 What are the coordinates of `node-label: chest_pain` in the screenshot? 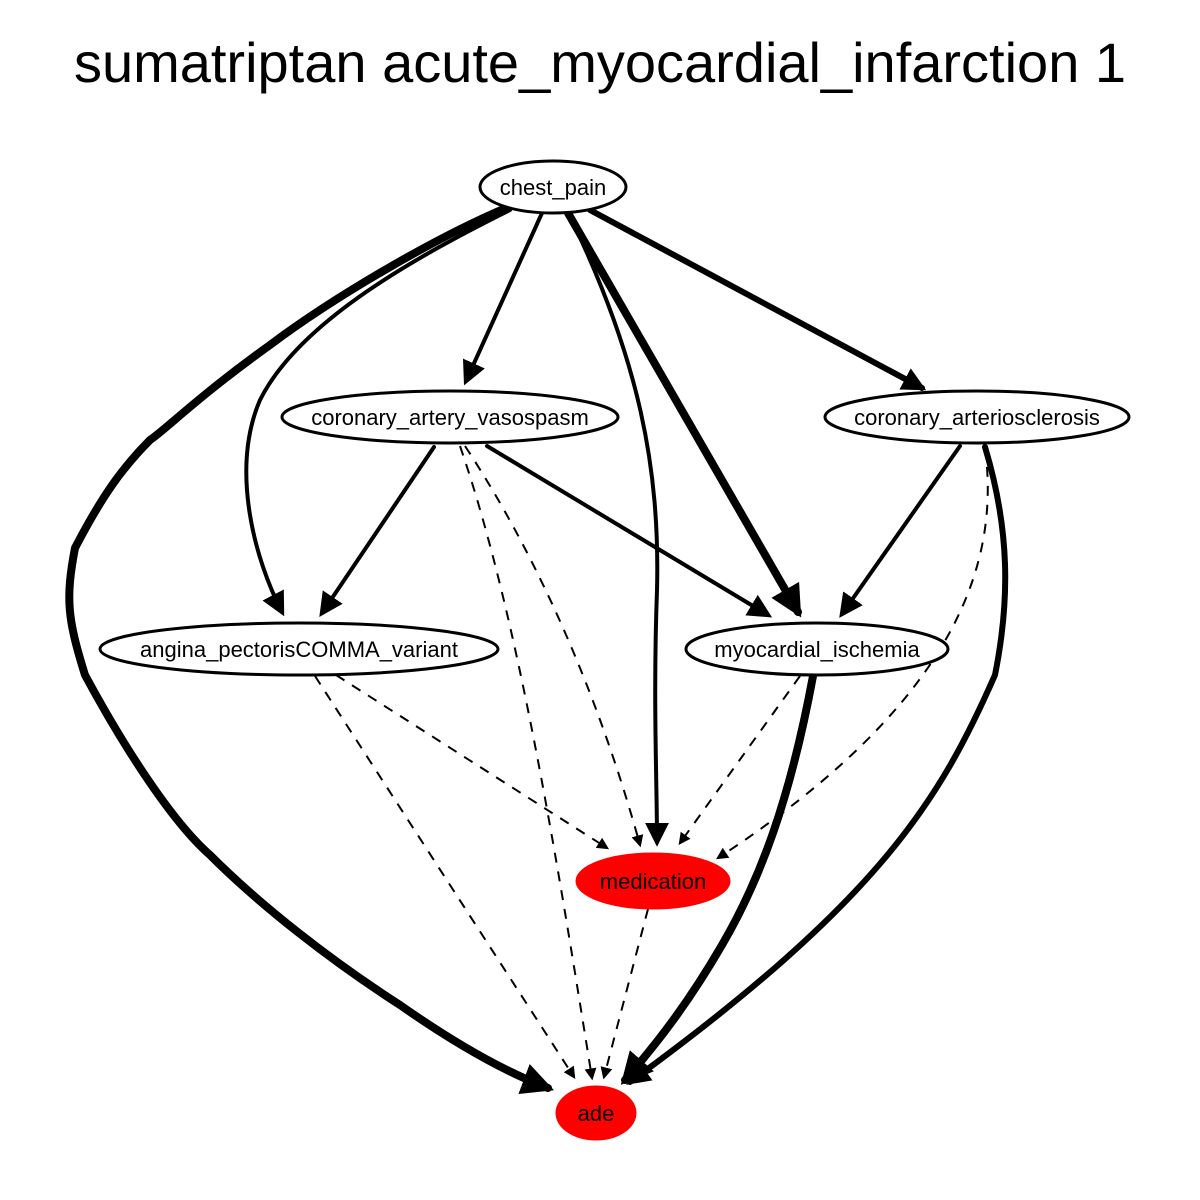 It's located at (553, 187).